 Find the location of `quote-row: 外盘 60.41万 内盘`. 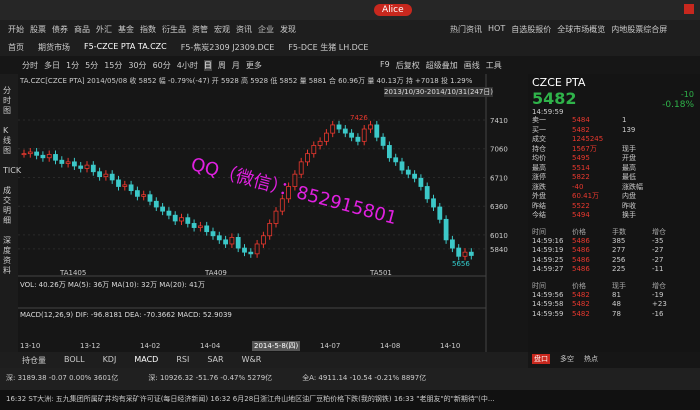

quote-row: 外盘 60.41万 内盘 is located at coordinates (615, 197).